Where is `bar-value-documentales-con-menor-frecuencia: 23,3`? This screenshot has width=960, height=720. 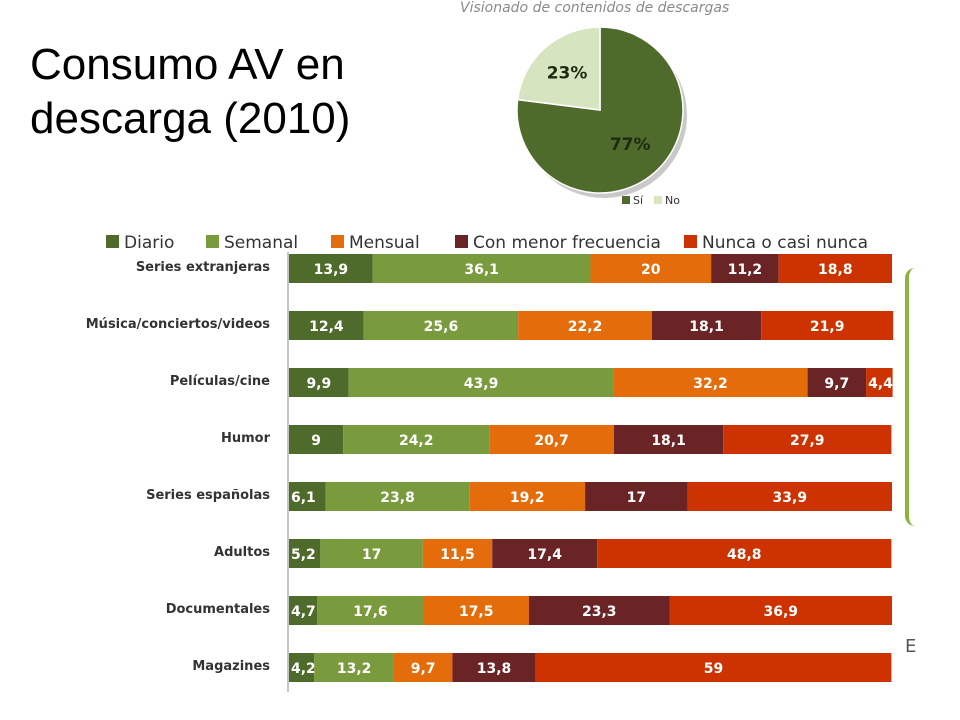
bar-value-documentales-con-menor-frecuencia: 23,3 is located at coordinates (599, 612).